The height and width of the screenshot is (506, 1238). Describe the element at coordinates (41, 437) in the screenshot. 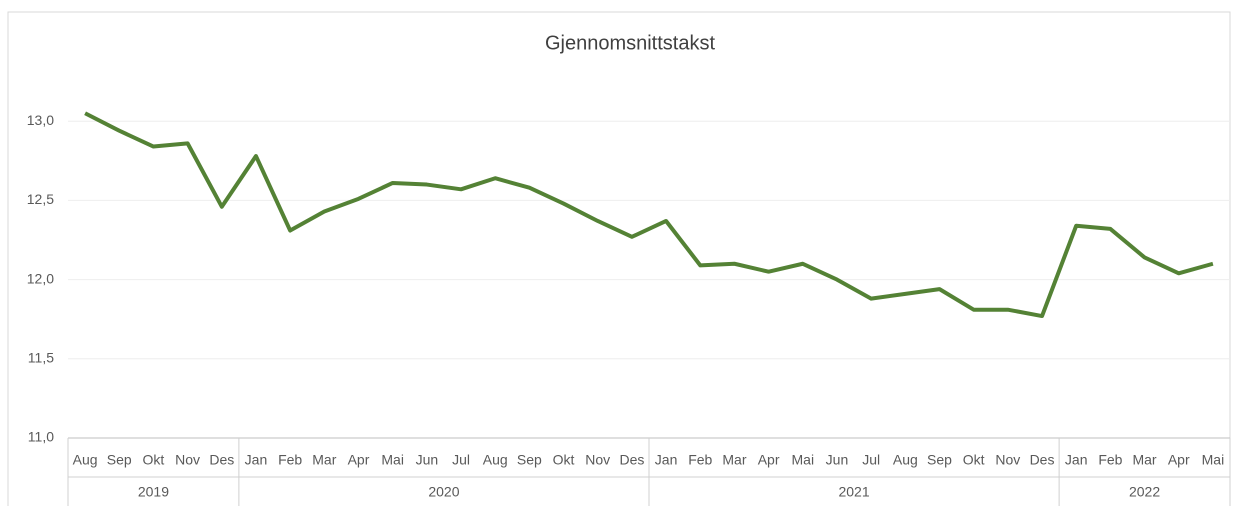

I see `y-tick-label: 11,0` at that location.